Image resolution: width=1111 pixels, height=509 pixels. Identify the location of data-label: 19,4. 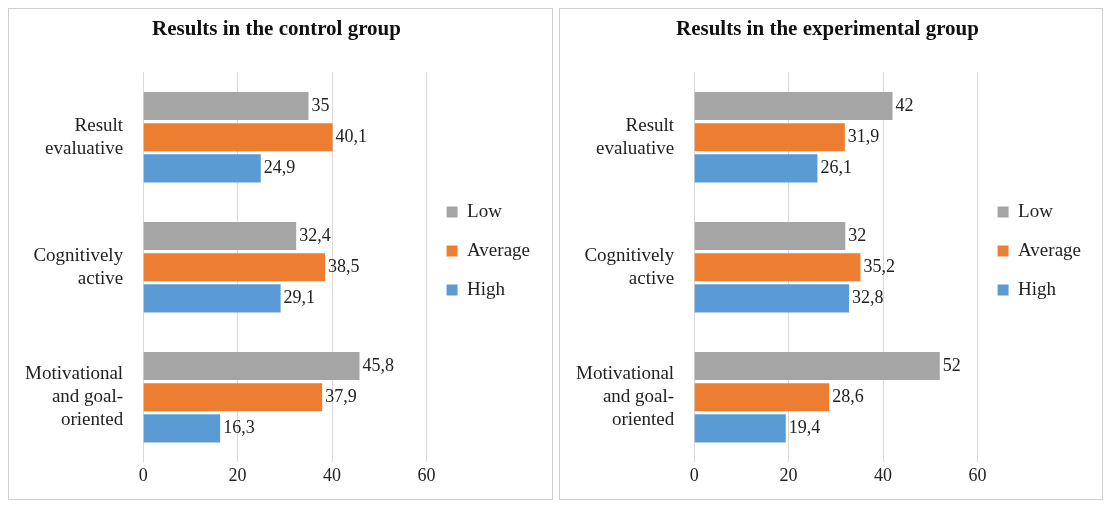
(804, 427).